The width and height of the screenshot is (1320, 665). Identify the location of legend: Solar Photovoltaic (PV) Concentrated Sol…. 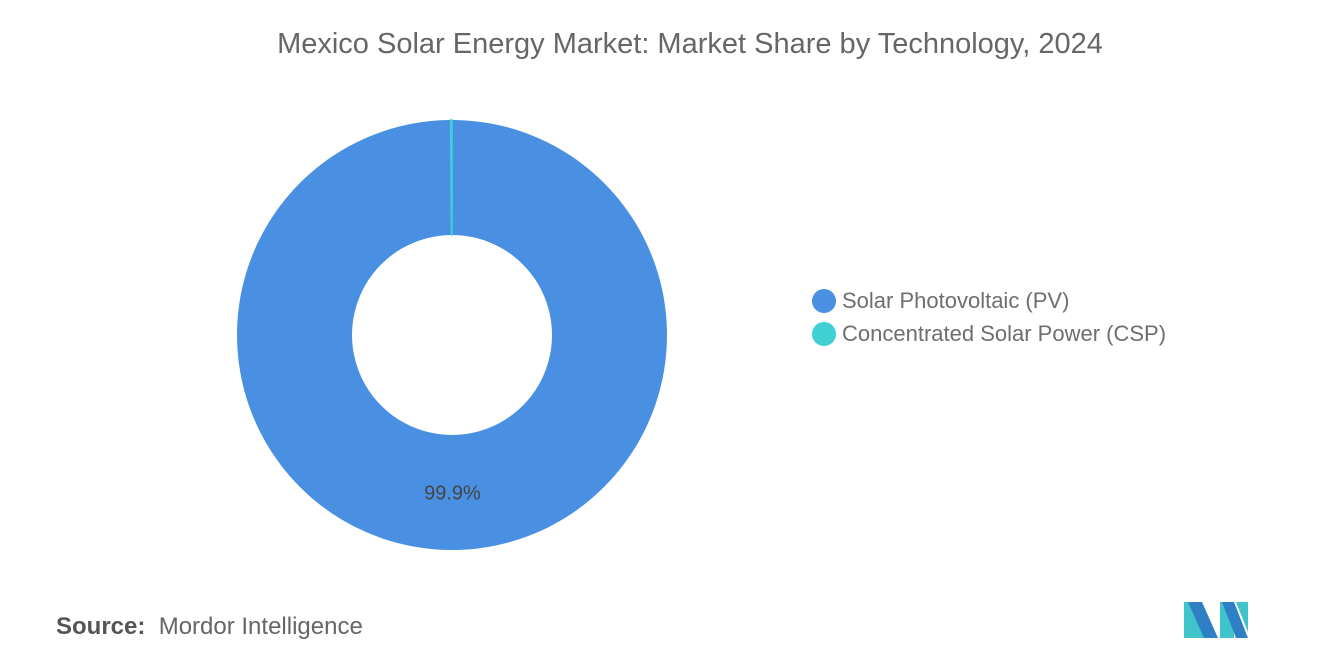
(989, 317).